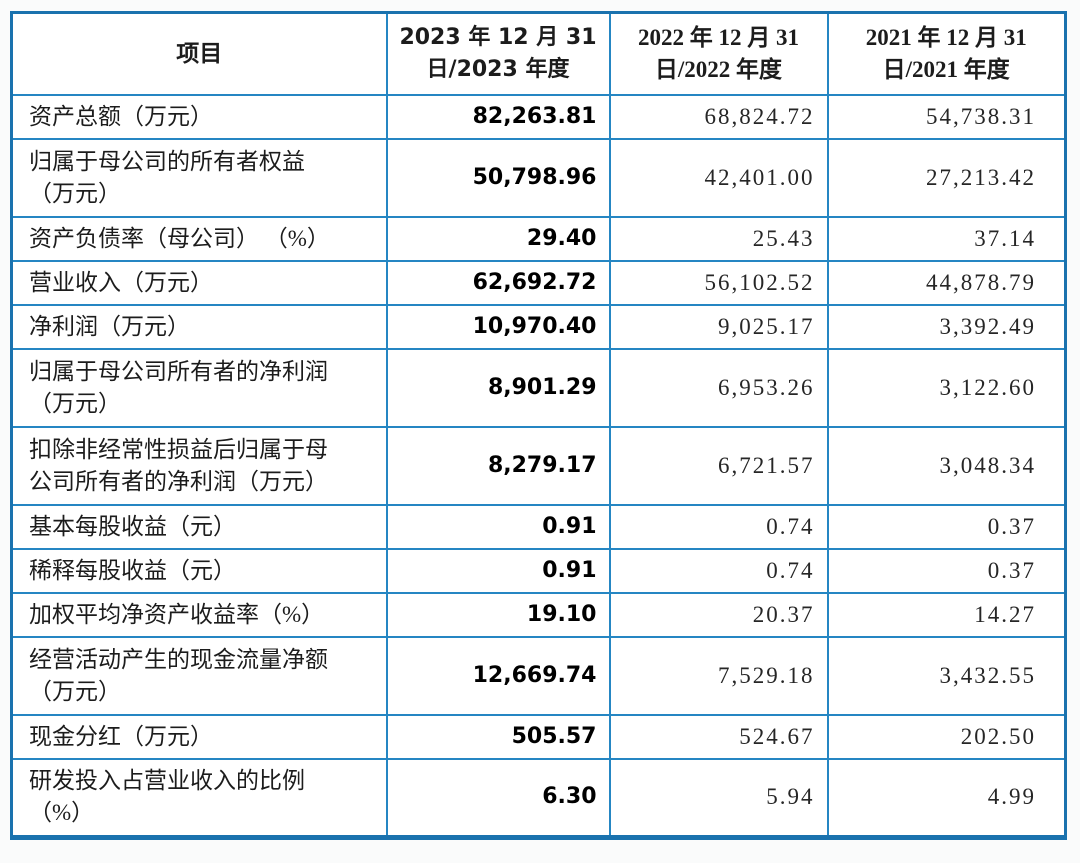 This screenshot has height=863, width=1080. Describe the element at coordinates (199, 388) in the screenshot. I see `row-label: 归属于母公司所有者的净利润 （万元）` at that location.